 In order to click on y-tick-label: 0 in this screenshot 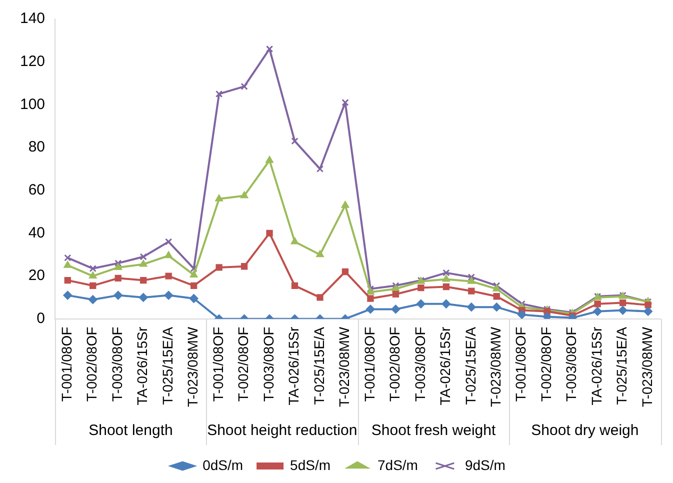, I will do `click(41, 319)`.